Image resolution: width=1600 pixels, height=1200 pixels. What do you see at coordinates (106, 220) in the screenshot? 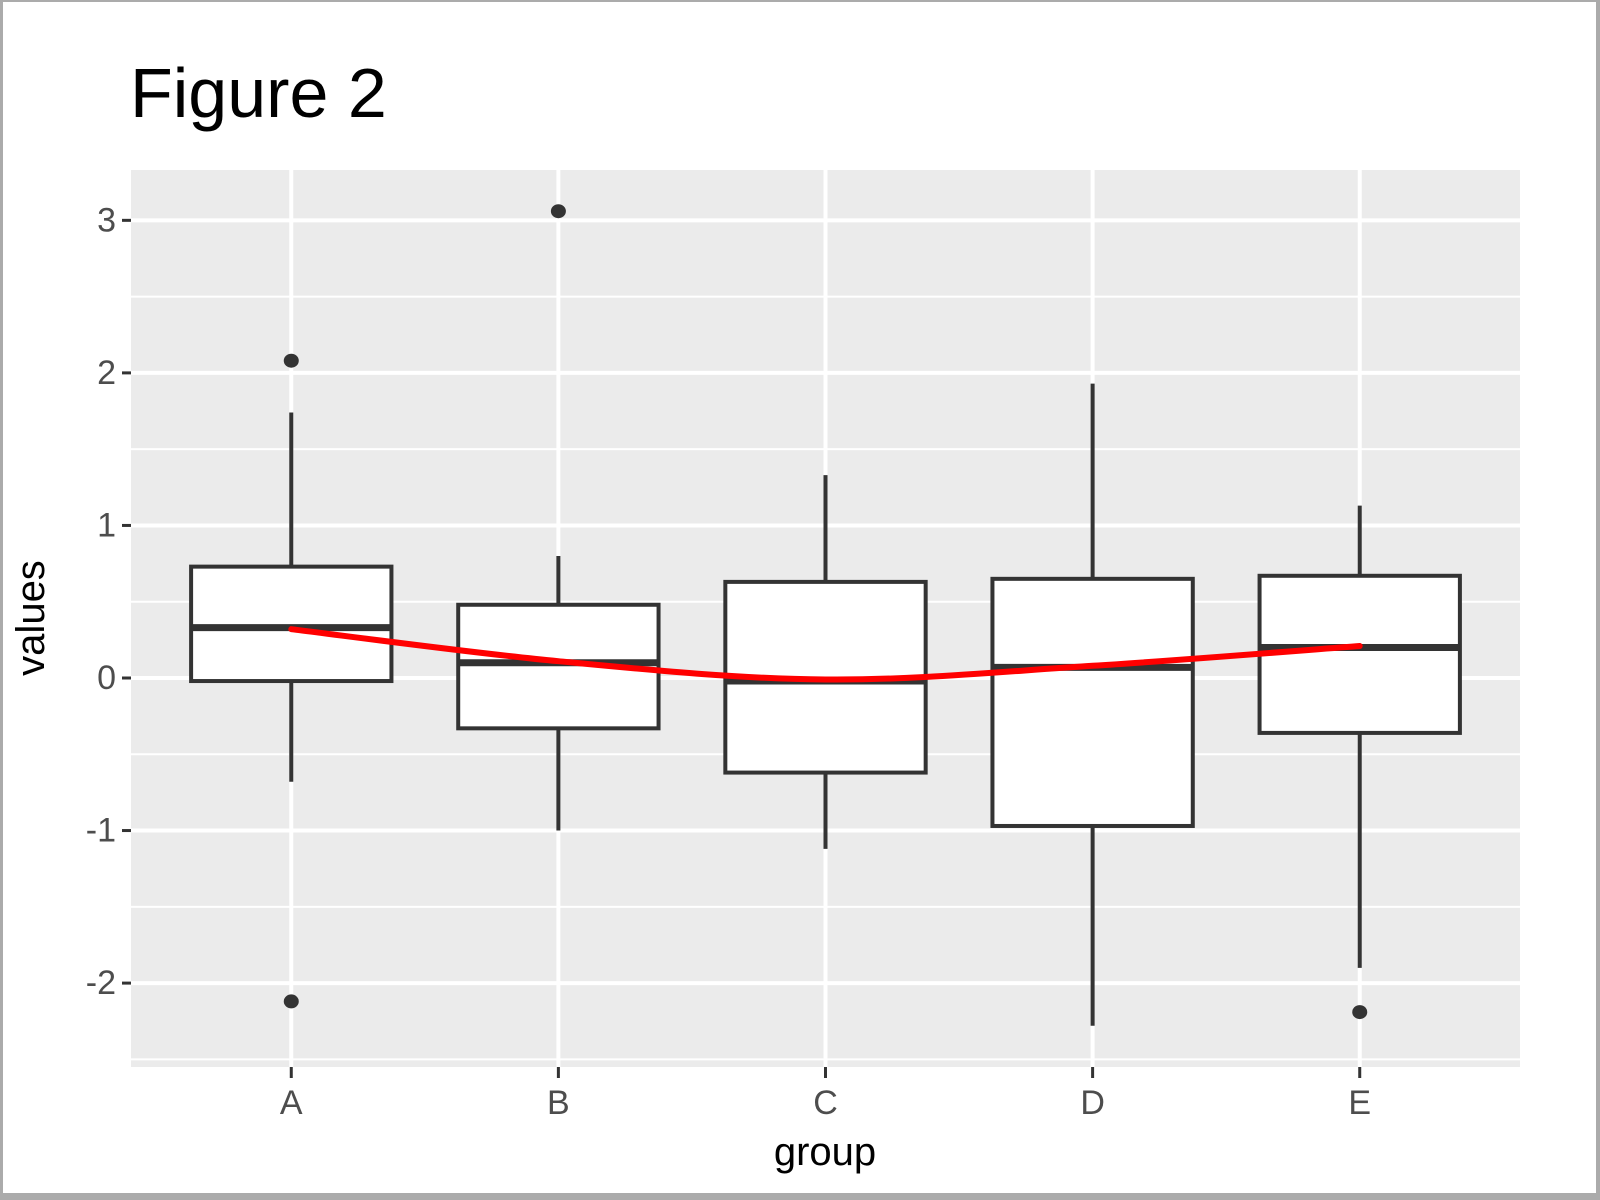
I see `y-tick-label: 3` at bounding box center [106, 220].